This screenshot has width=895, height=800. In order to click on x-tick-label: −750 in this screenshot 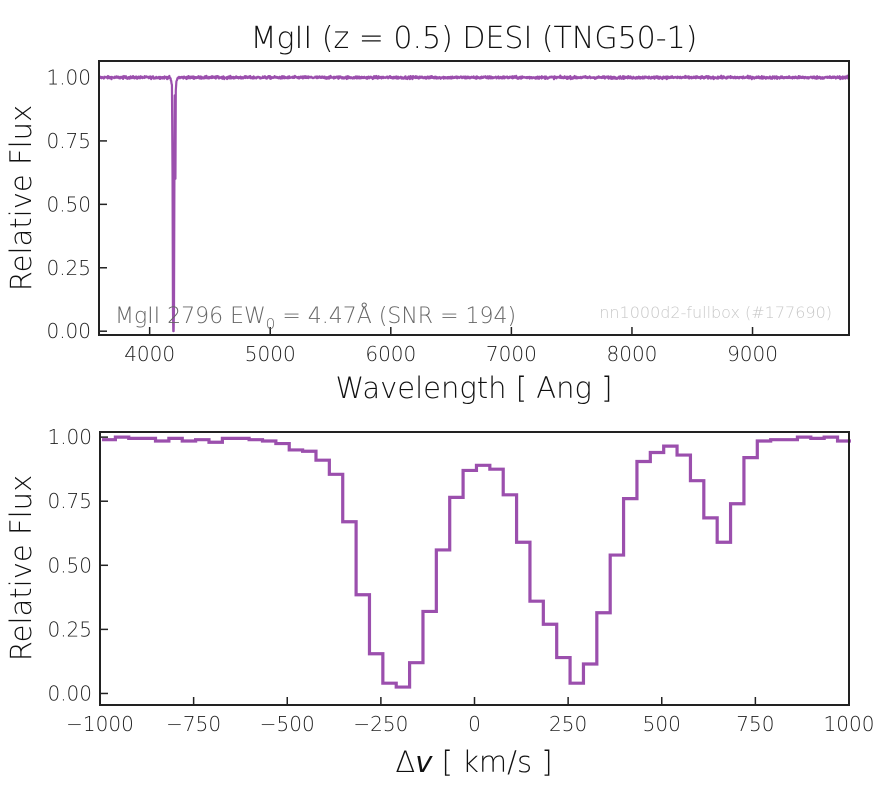, I will do `click(193, 724)`.